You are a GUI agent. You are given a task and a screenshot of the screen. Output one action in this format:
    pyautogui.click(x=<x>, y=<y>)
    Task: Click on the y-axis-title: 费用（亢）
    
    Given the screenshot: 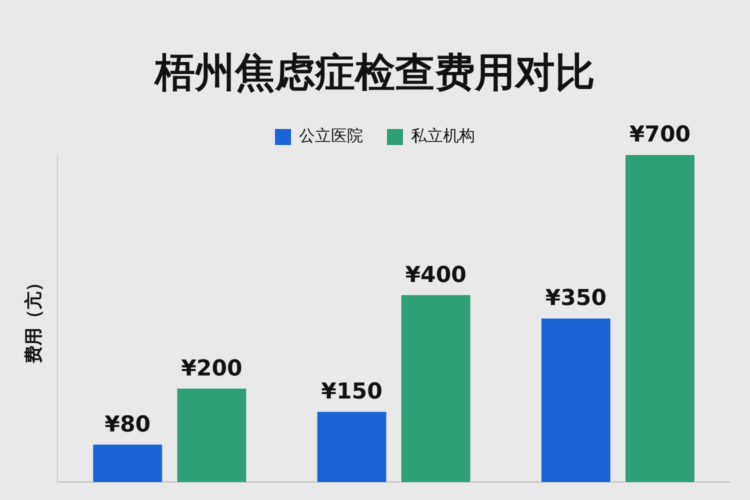 What is the action you would take?
    pyautogui.click(x=33, y=319)
    